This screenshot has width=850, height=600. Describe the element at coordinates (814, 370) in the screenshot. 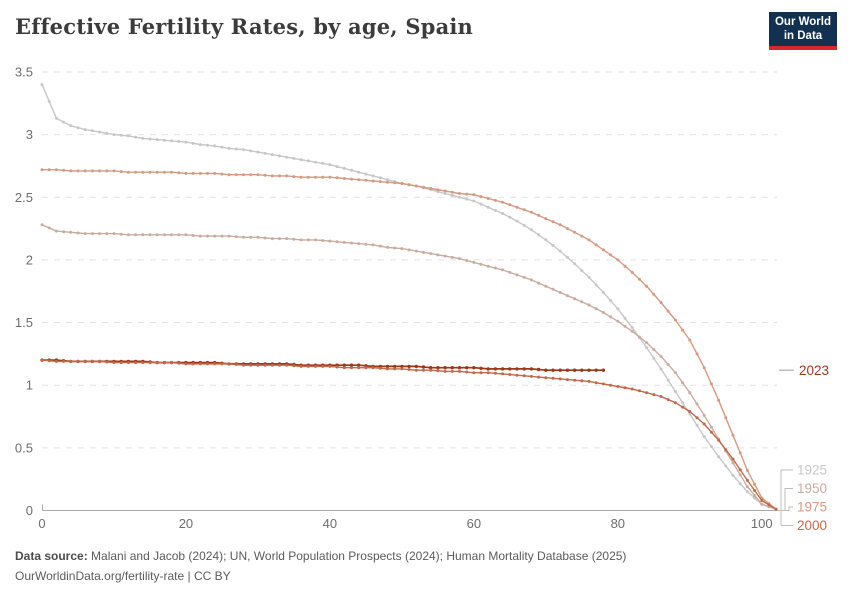

I see `series-label-2023: 2023` at that location.